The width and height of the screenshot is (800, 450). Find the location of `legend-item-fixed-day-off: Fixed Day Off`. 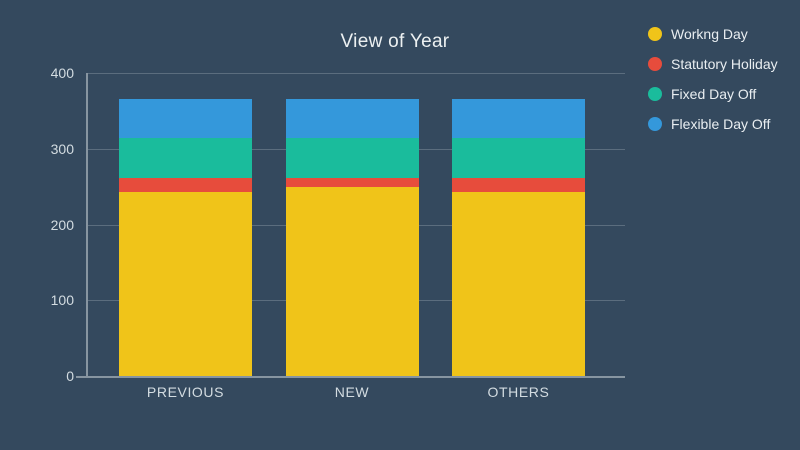

legend-item-fixed-day-off: Fixed Day Off is located at coordinates (723, 94).